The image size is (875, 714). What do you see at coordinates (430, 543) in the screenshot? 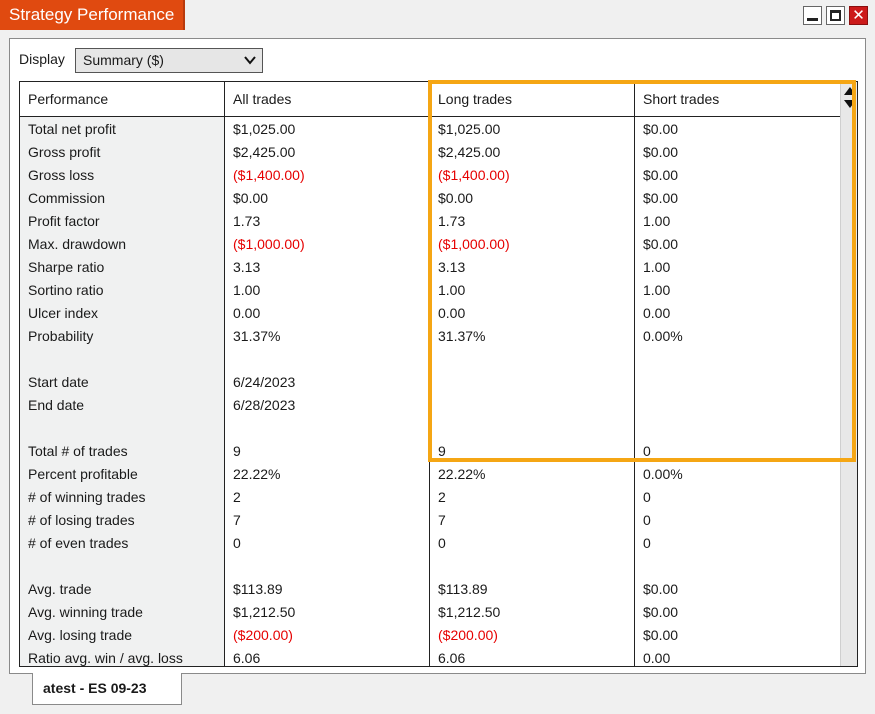
I see `table-row: # of even trades 0 0 0` at bounding box center [430, 543].